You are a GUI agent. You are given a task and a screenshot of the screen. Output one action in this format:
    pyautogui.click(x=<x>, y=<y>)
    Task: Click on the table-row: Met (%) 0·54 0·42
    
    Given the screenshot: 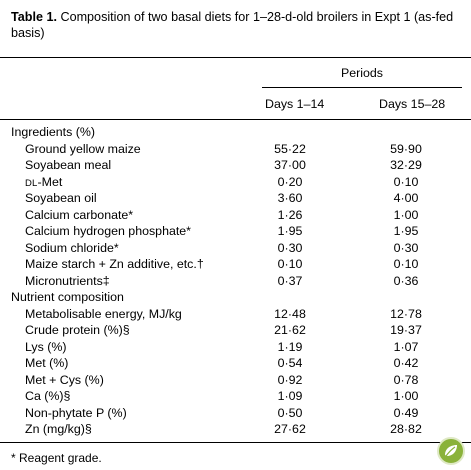 What is the action you would take?
    pyautogui.click(x=235, y=363)
    